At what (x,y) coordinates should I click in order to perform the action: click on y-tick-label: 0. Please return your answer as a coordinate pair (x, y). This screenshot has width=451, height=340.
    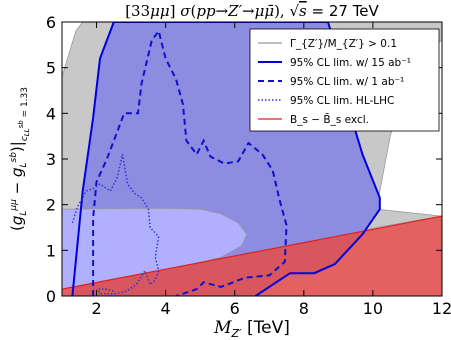
    Looking at the image, I should click on (51, 296).